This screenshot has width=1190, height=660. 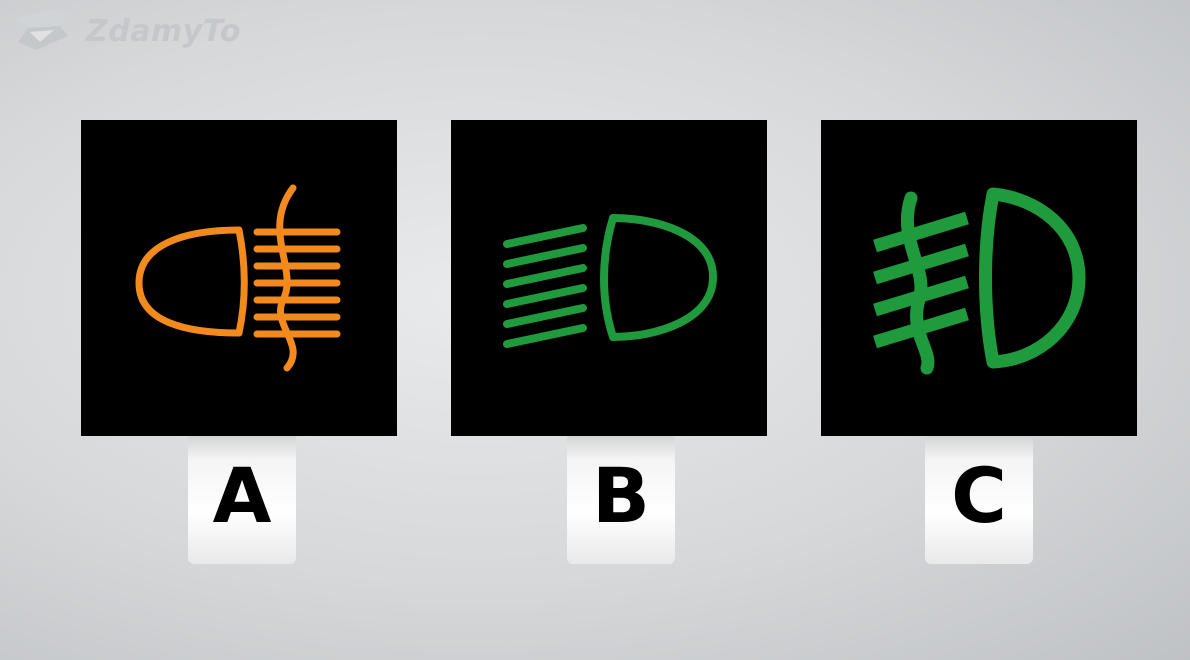 I want to click on option-b-panel, so click(x=609, y=278).